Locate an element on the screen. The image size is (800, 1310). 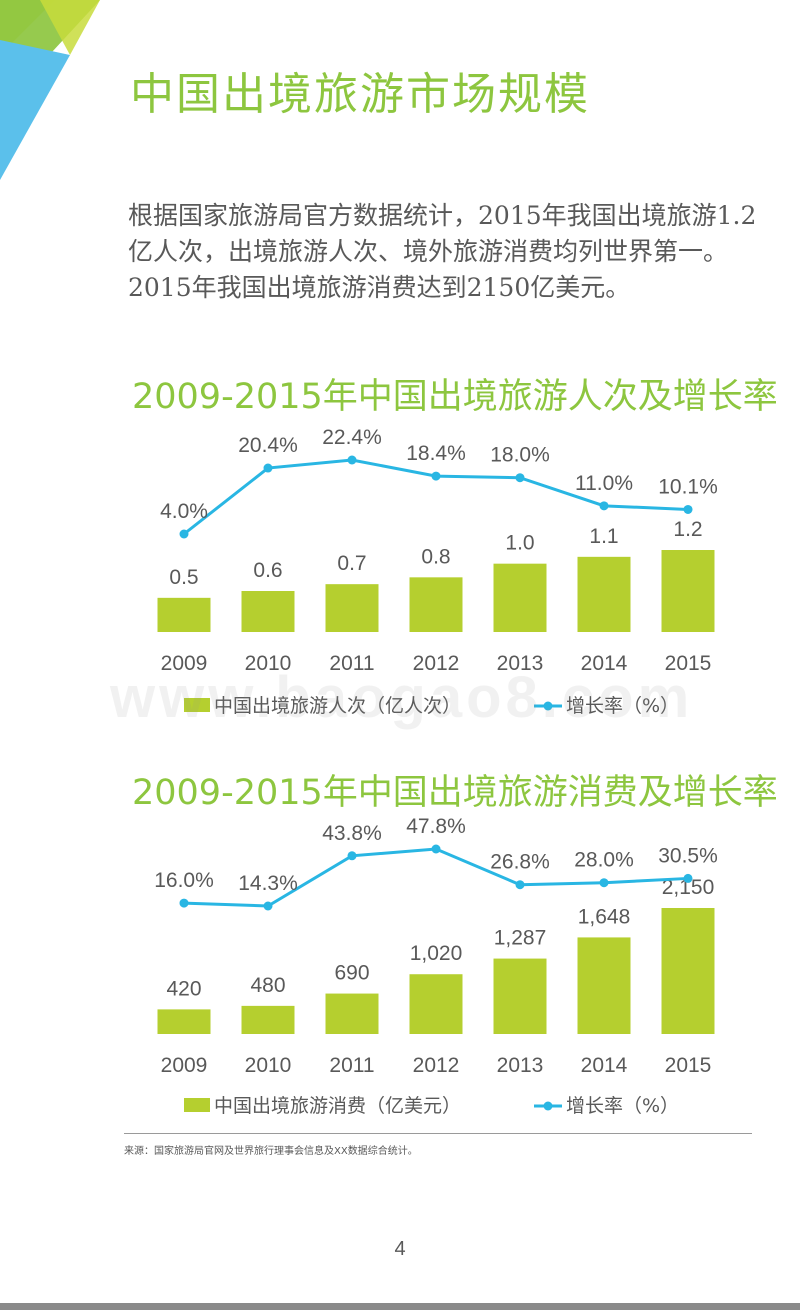
bar-label-2013: 1.0 is located at coordinates (519, 543).